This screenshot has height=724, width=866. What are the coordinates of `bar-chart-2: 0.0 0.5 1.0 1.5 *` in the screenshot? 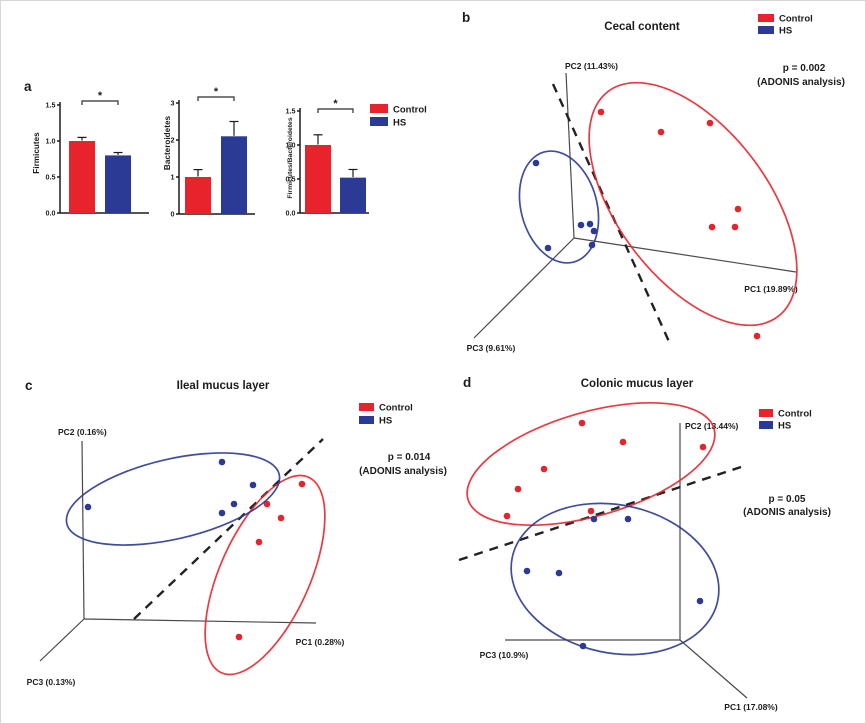 It's located at (327, 158).